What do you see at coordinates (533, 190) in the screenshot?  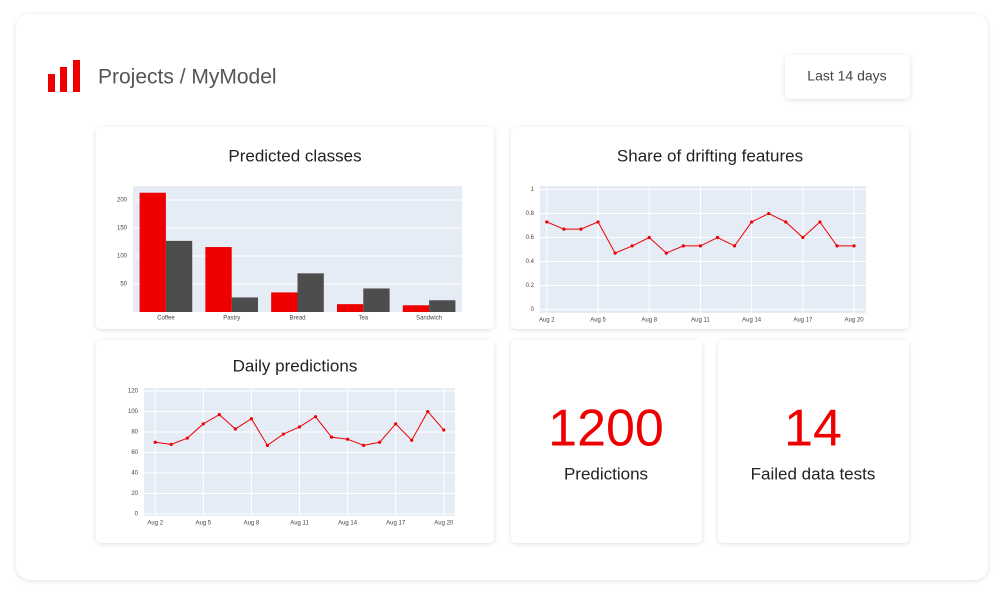 I see `y-tick-label: 1` at bounding box center [533, 190].